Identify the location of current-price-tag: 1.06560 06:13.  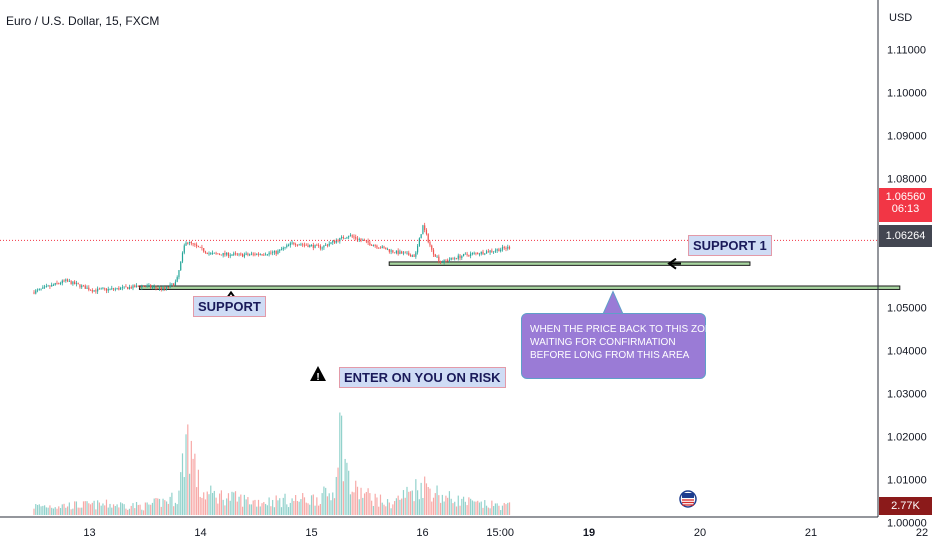
(905, 205).